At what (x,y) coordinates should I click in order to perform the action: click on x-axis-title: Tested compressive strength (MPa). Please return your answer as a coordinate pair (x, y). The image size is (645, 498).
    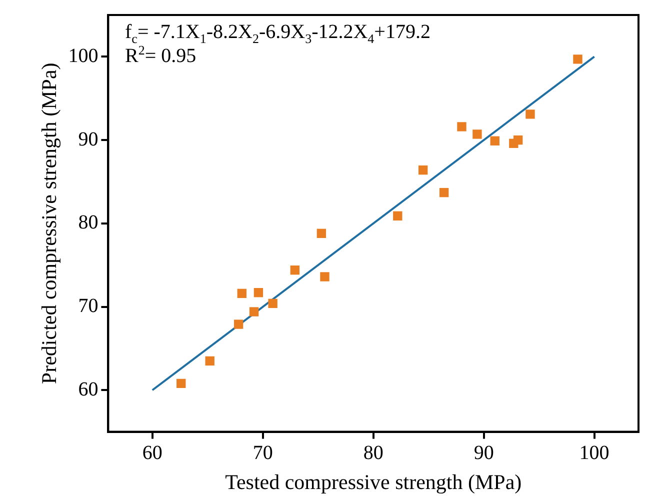
    Looking at the image, I should click on (373, 482).